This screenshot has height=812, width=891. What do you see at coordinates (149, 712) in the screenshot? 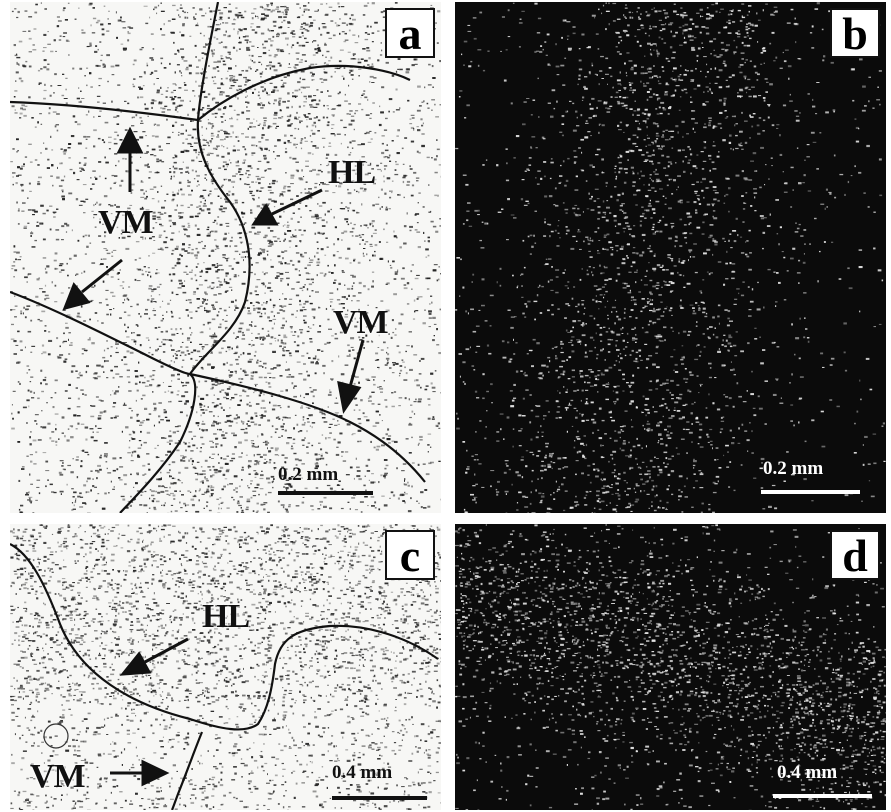
I see `panel-c-arrows` at bounding box center [149, 712].